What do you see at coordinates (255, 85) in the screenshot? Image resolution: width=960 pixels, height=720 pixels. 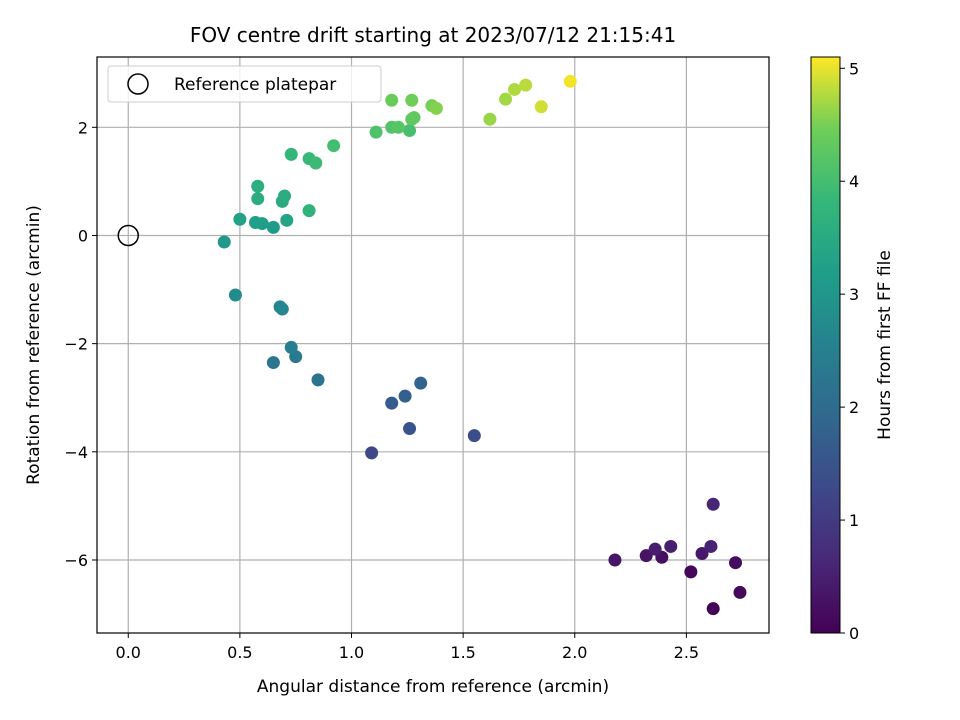 I see `legend-label: Reference platepar` at bounding box center [255, 85].